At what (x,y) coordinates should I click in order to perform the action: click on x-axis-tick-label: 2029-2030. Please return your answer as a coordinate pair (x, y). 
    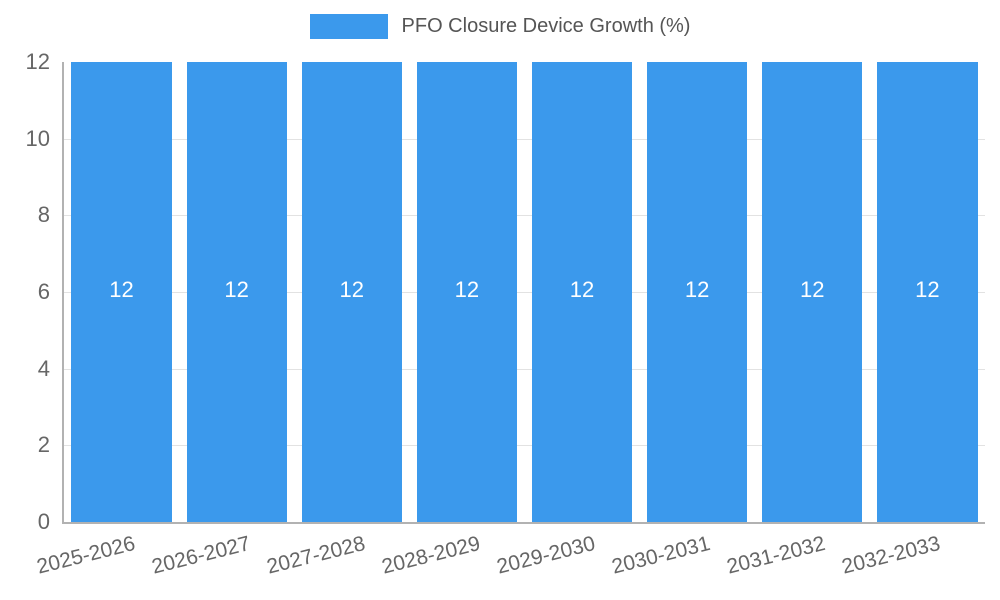
    Looking at the image, I should click on (546, 555).